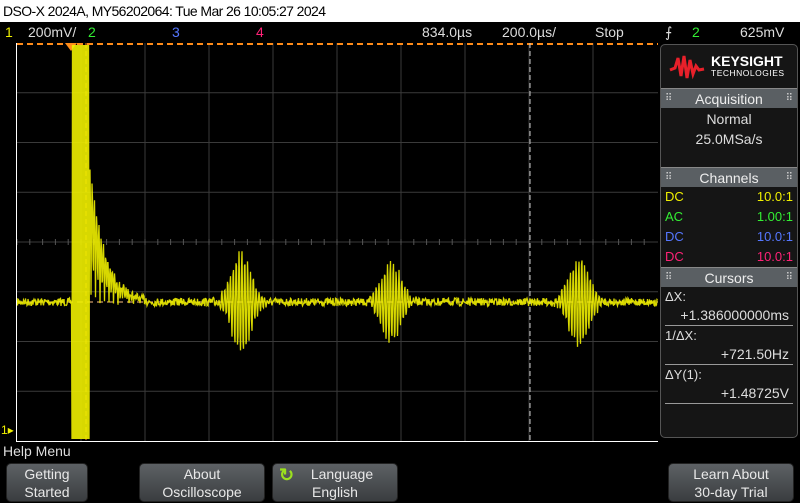 The height and width of the screenshot is (503, 800). What do you see at coordinates (729, 394) in the screenshot?
I see `delta-y-value: +1.48725V` at bounding box center [729, 394].